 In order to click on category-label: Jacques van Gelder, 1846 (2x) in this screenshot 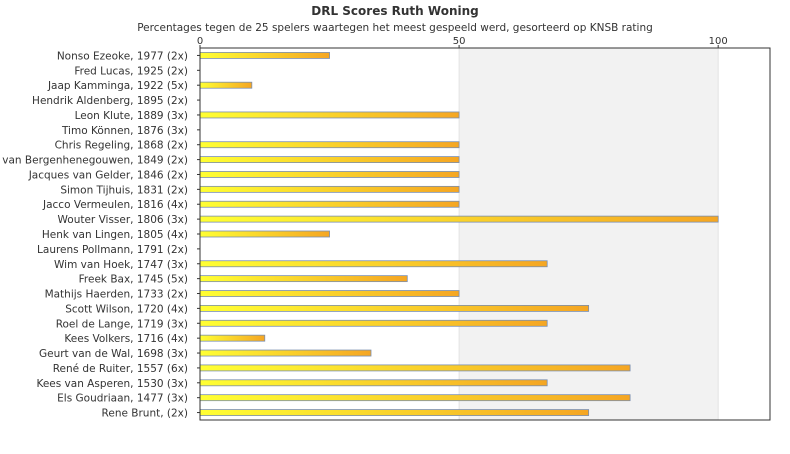, I will do `click(108, 175)`.